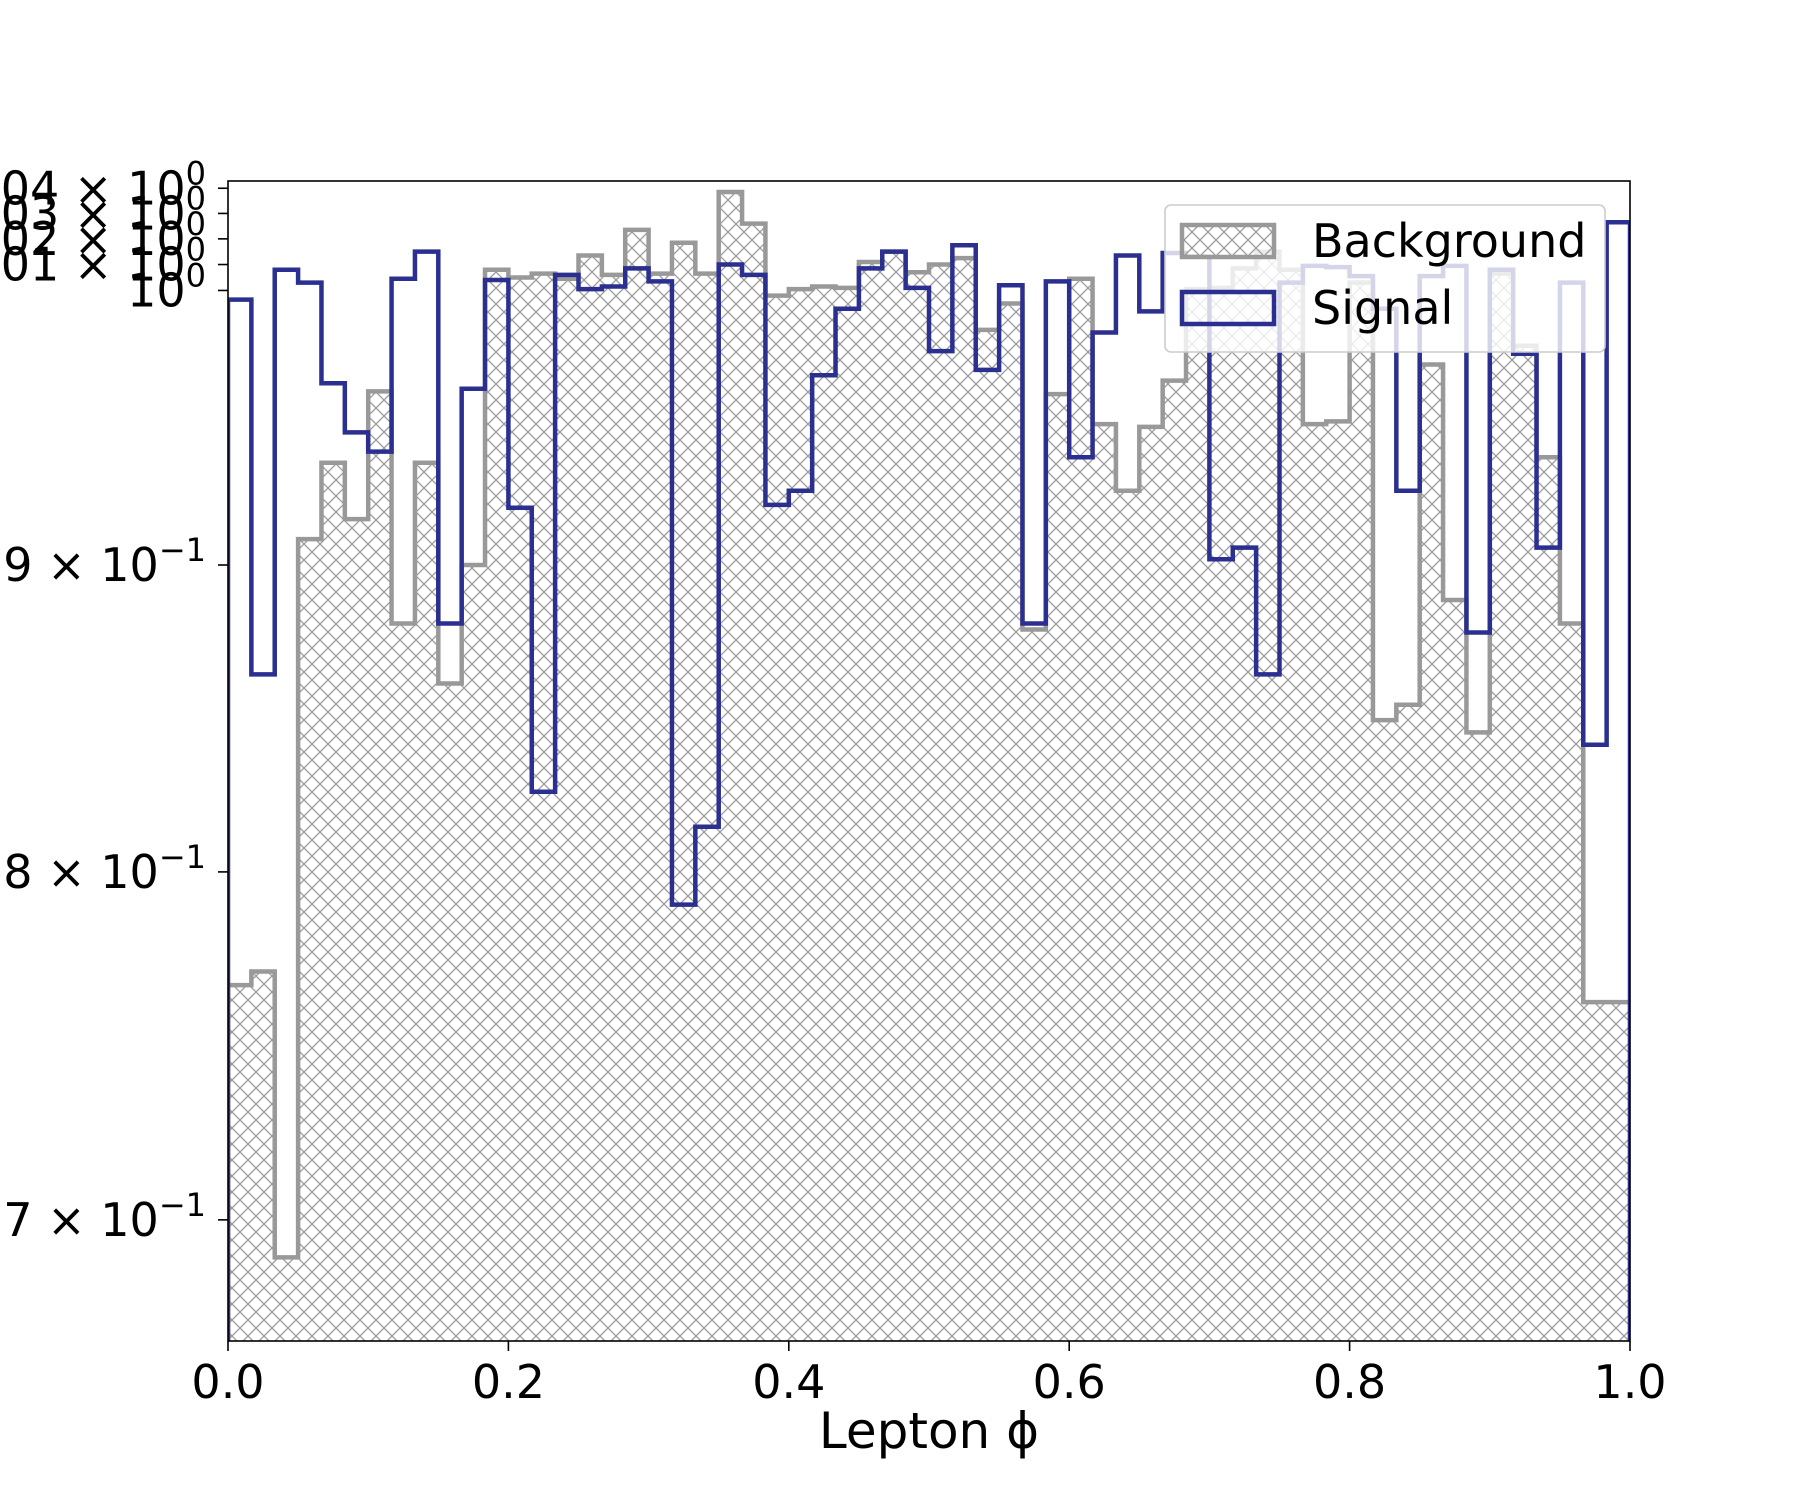 The width and height of the screenshot is (1801, 1505). I want to click on y-tick-label: .01 × 100, so click(103, 261).